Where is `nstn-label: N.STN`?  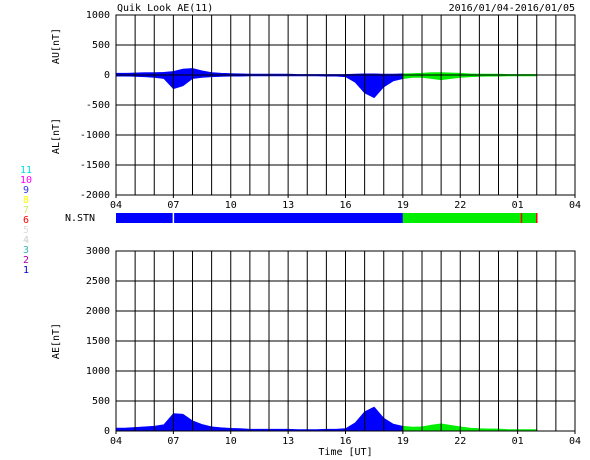
nstn-label: N.STN is located at coordinates (80, 218).